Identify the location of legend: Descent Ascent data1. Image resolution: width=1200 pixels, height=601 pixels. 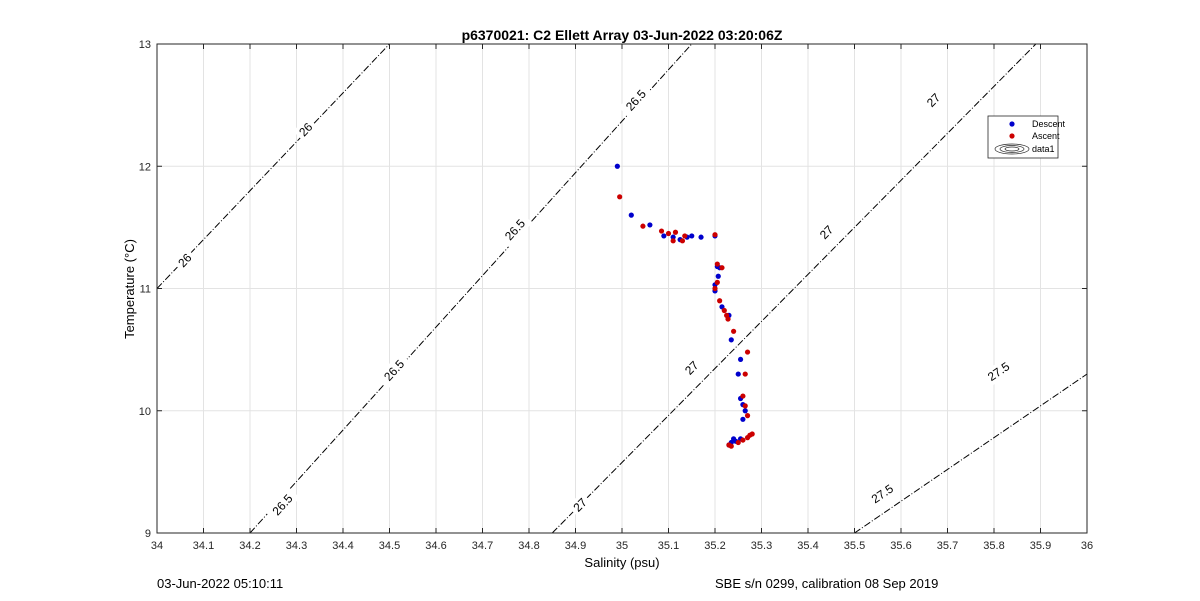
(1026, 137).